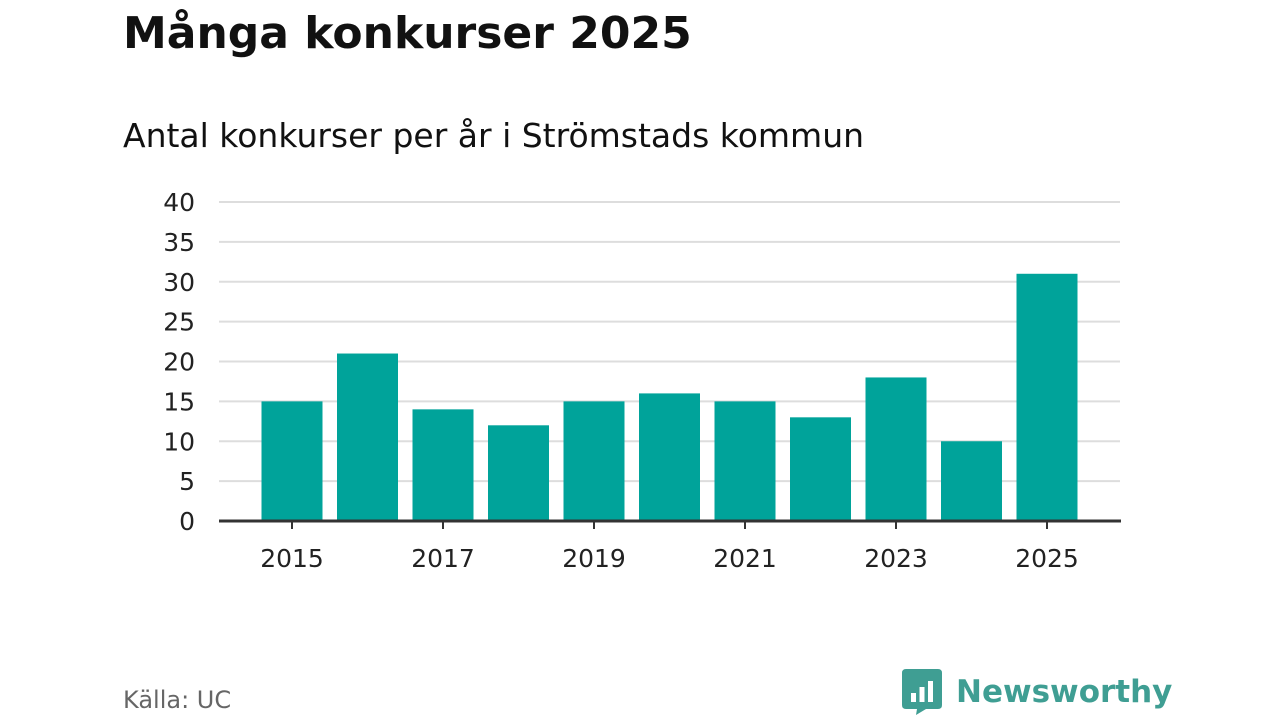 This screenshot has height=720, width=1280. What do you see at coordinates (669, 457) in the screenshot?
I see `bar-2020` at bounding box center [669, 457].